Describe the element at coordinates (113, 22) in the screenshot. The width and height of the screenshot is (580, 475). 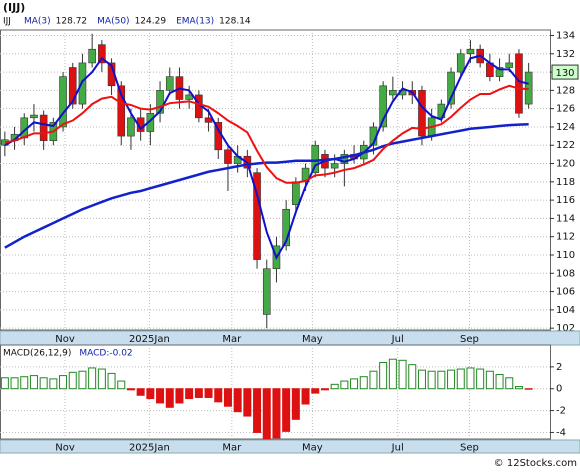
I see `legend-label: MA(50)` at that location.